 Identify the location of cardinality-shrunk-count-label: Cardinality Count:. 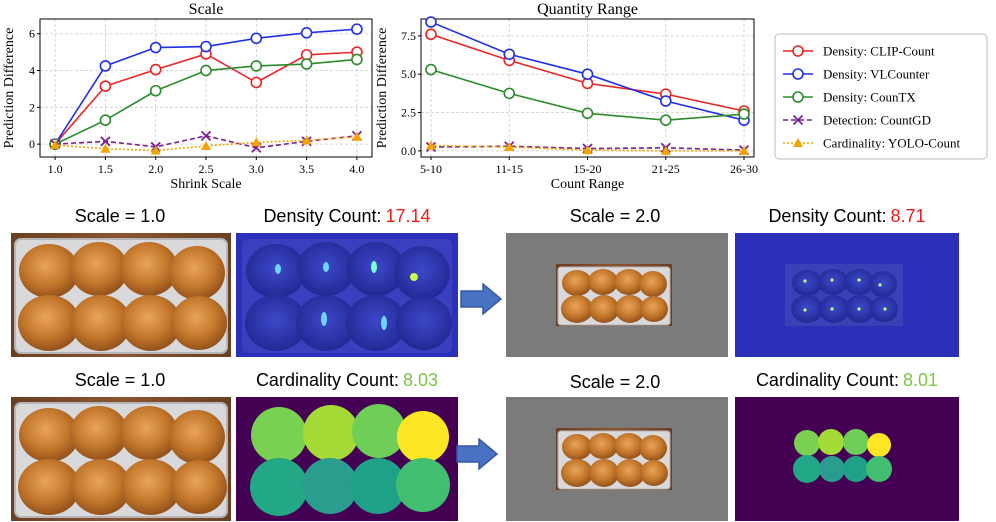
(827, 380).